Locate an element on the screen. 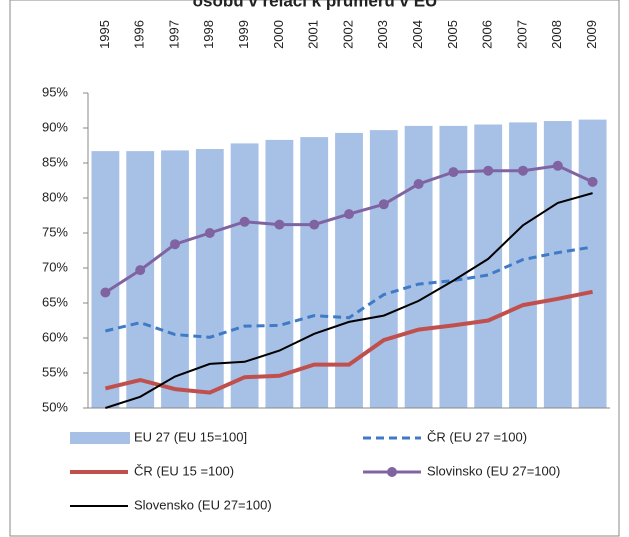 The image size is (629, 537). legend-label: Slovensko (EU 27=100) is located at coordinates (203, 504).